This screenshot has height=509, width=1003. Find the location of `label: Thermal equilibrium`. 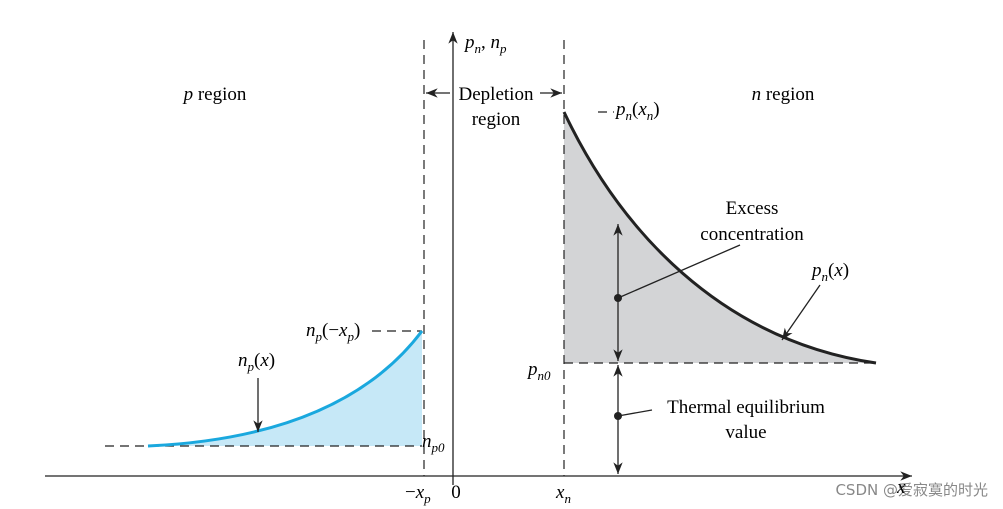

label: Thermal equilibrium is located at coordinates (746, 407).